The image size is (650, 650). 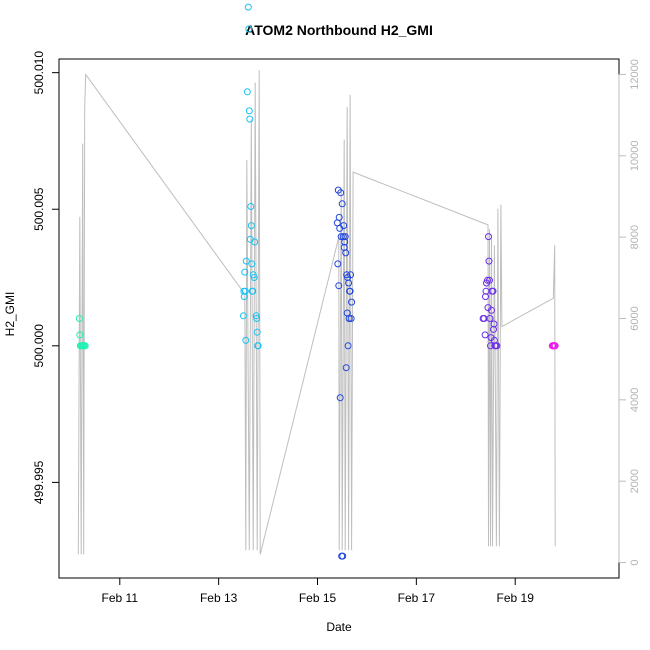 I want to click on x-tick-label: Feb 17, so click(x=417, y=598).